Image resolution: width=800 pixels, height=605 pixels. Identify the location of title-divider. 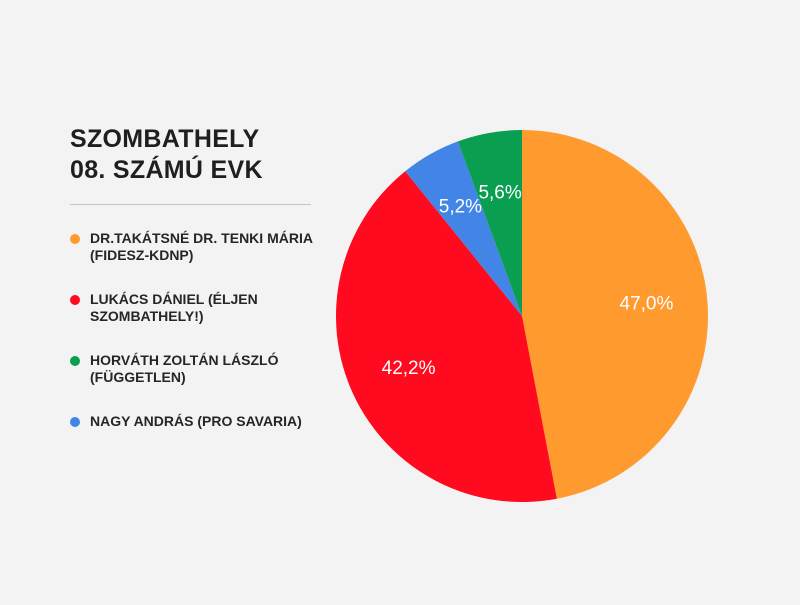
(190, 204).